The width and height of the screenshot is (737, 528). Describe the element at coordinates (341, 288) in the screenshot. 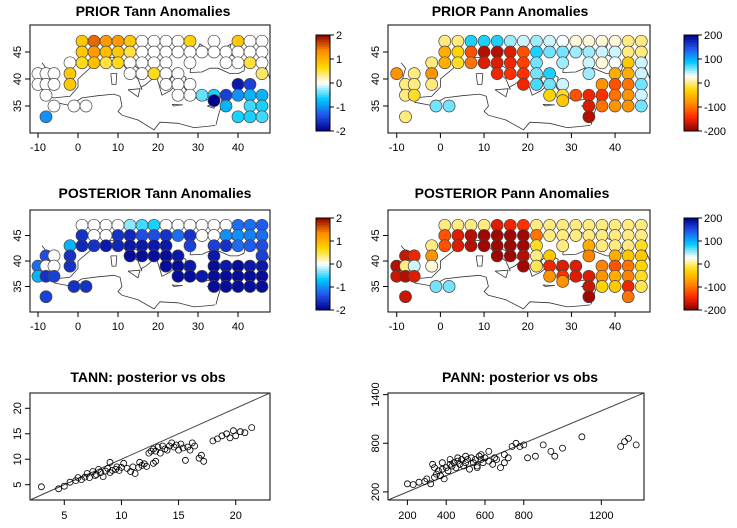

I see `colorbar-tick-label: -1` at that location.